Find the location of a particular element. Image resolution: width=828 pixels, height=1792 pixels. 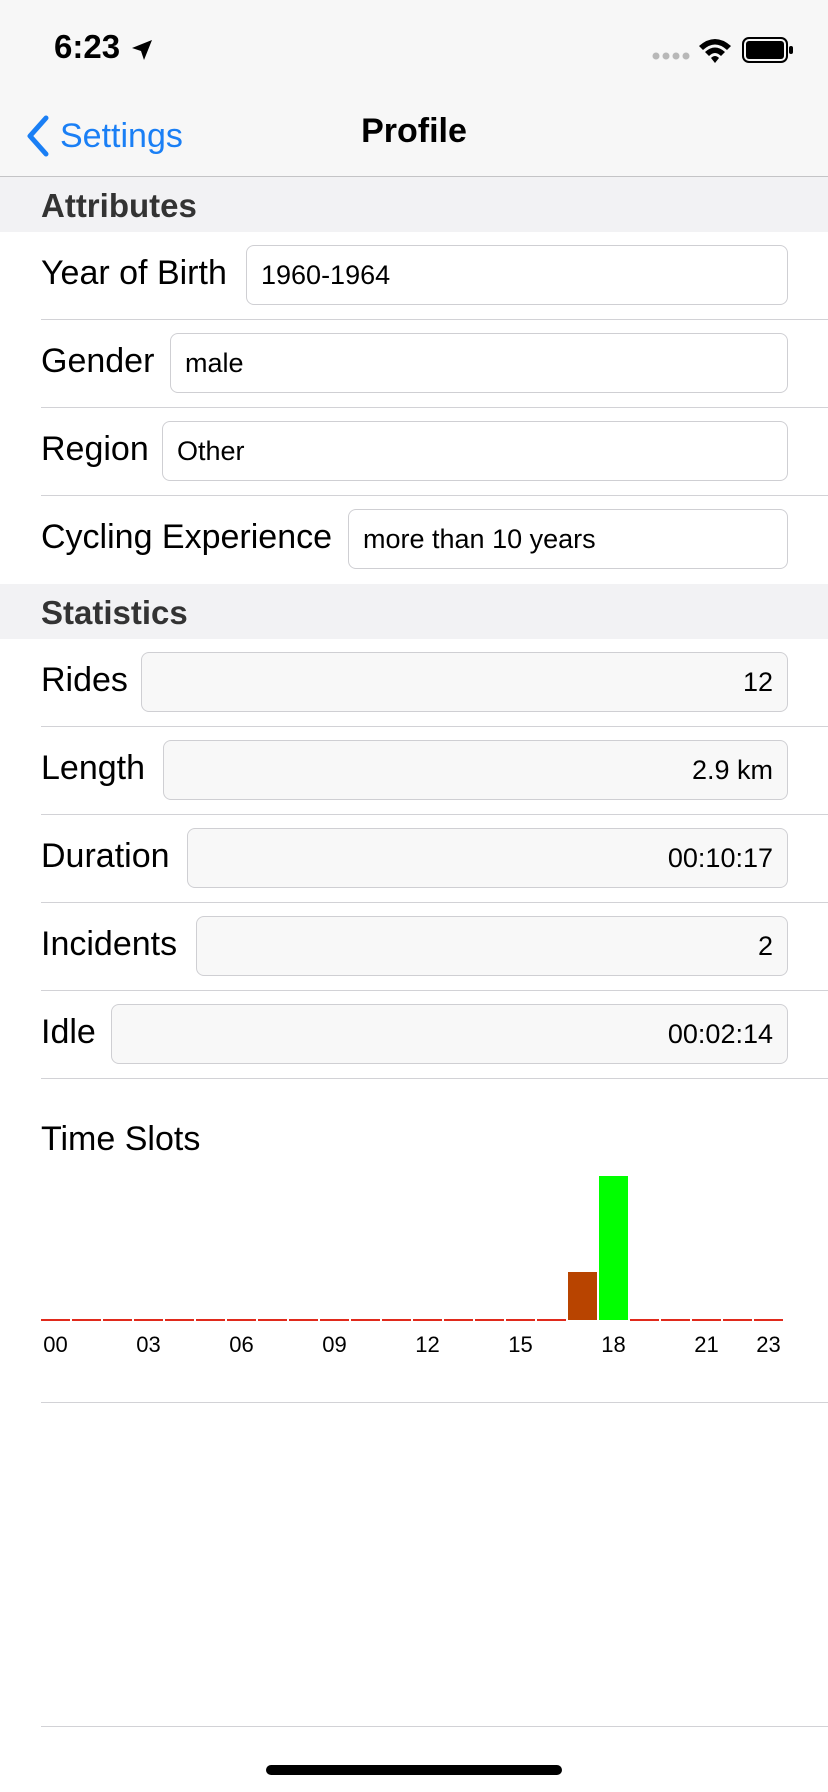

chart-tick-label: 12 is located at coordinates (427, 1344).